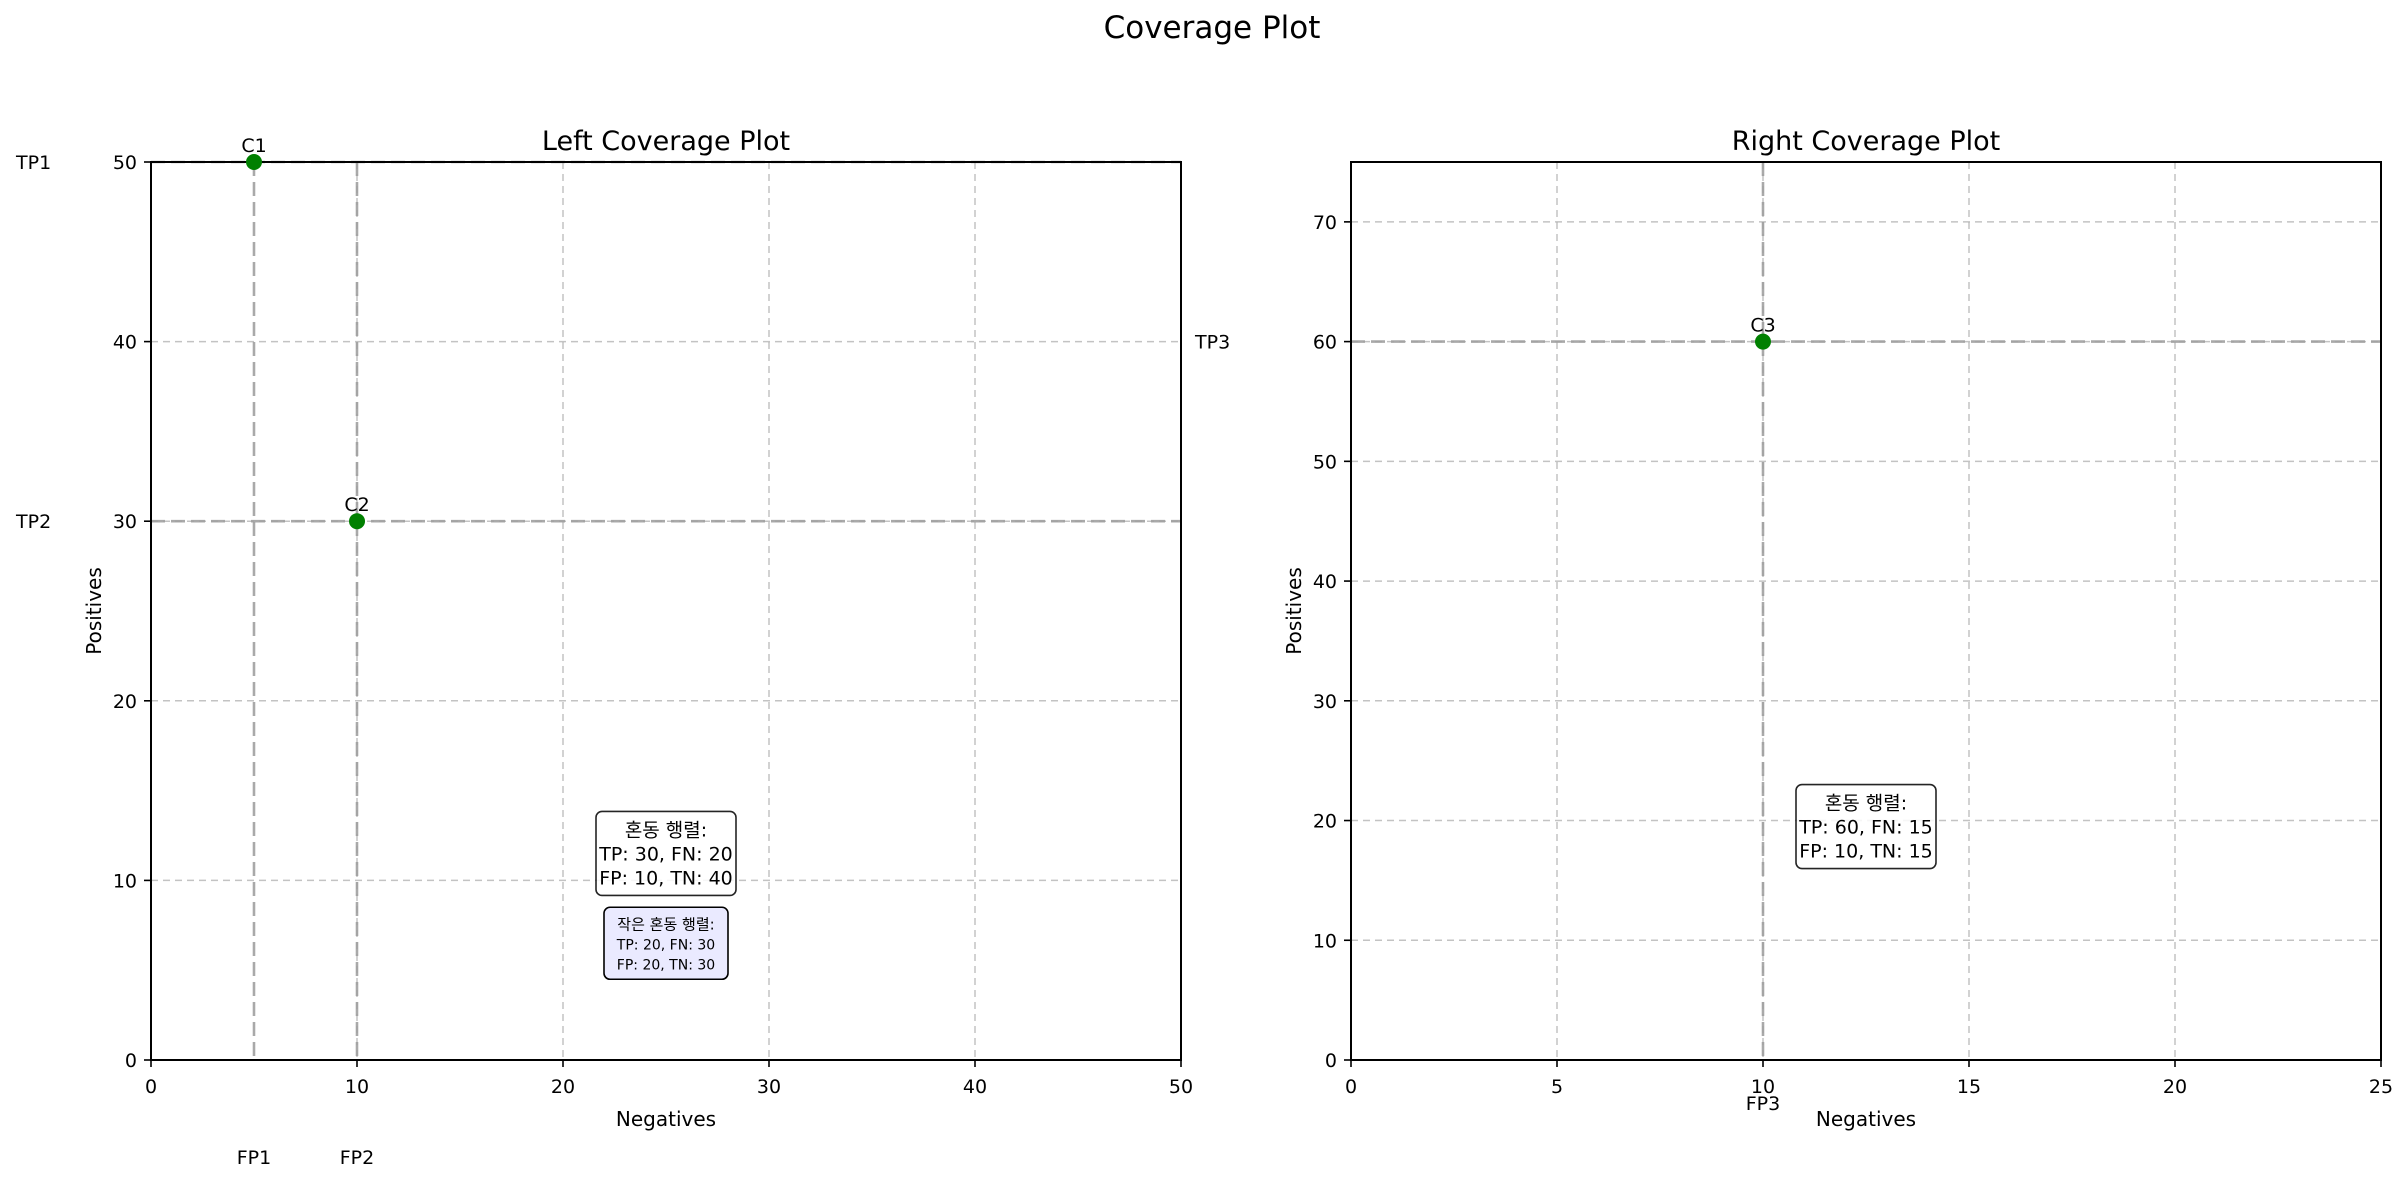 This screenshot has width=2402, height=1182. Describe the element at coordinates (1866, 141) in the screenshot. I see `chart-title: Right Coverage Plot` at that location.